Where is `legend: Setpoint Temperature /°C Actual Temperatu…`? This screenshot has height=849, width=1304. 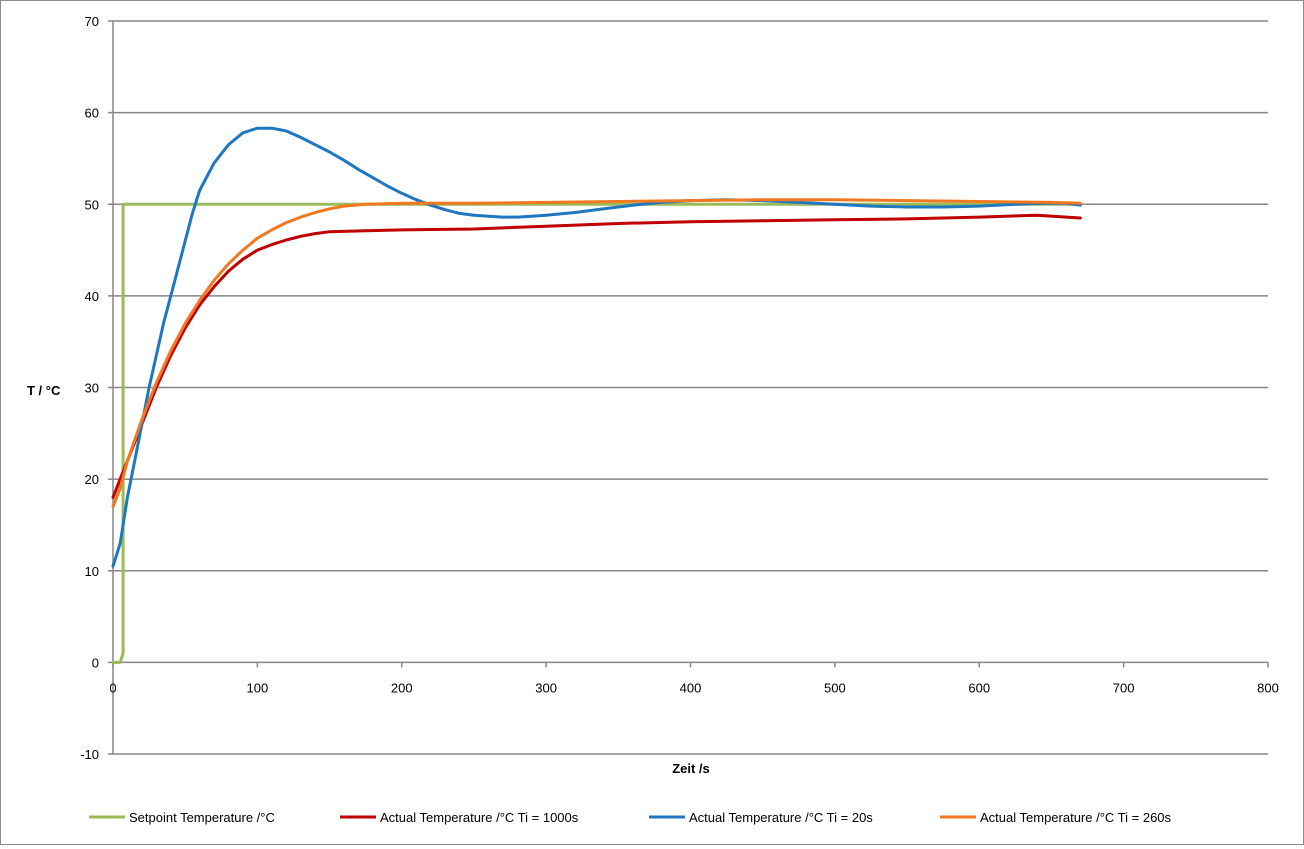
legend: Setpoint Temperature /°C Actual Temperatu… is located at coordinates (630, 817).